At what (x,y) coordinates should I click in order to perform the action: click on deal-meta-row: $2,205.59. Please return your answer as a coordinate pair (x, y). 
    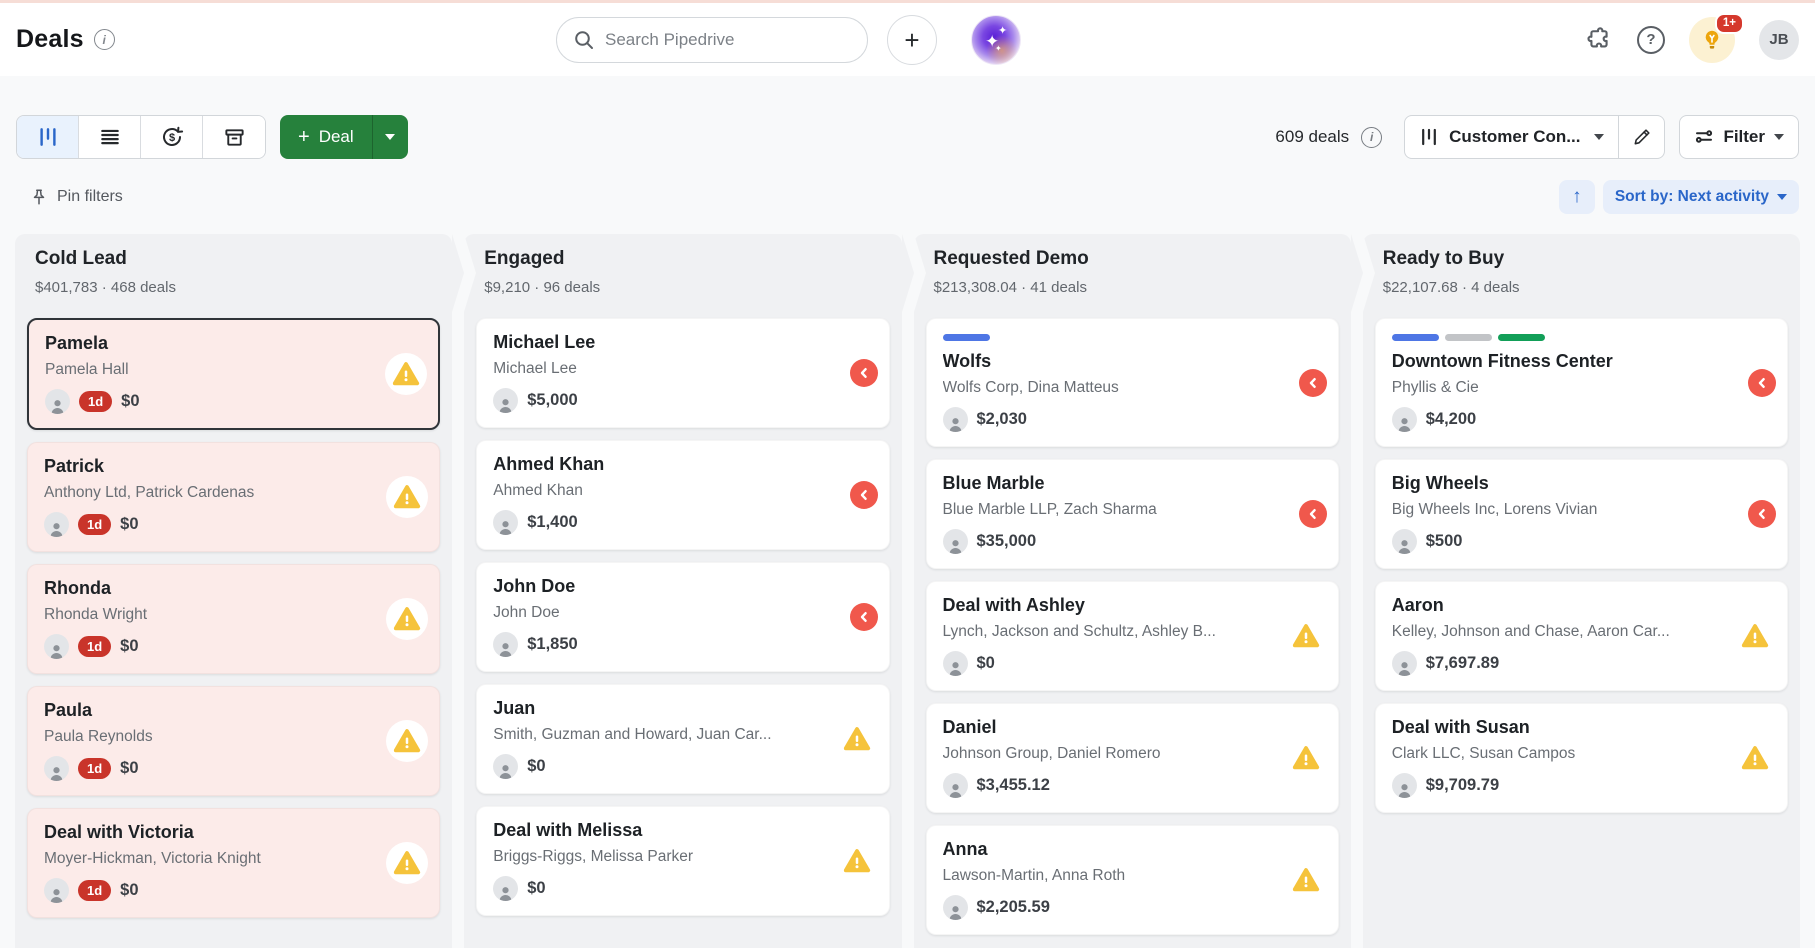
    Looking at the image, I should click on (1132, 907).